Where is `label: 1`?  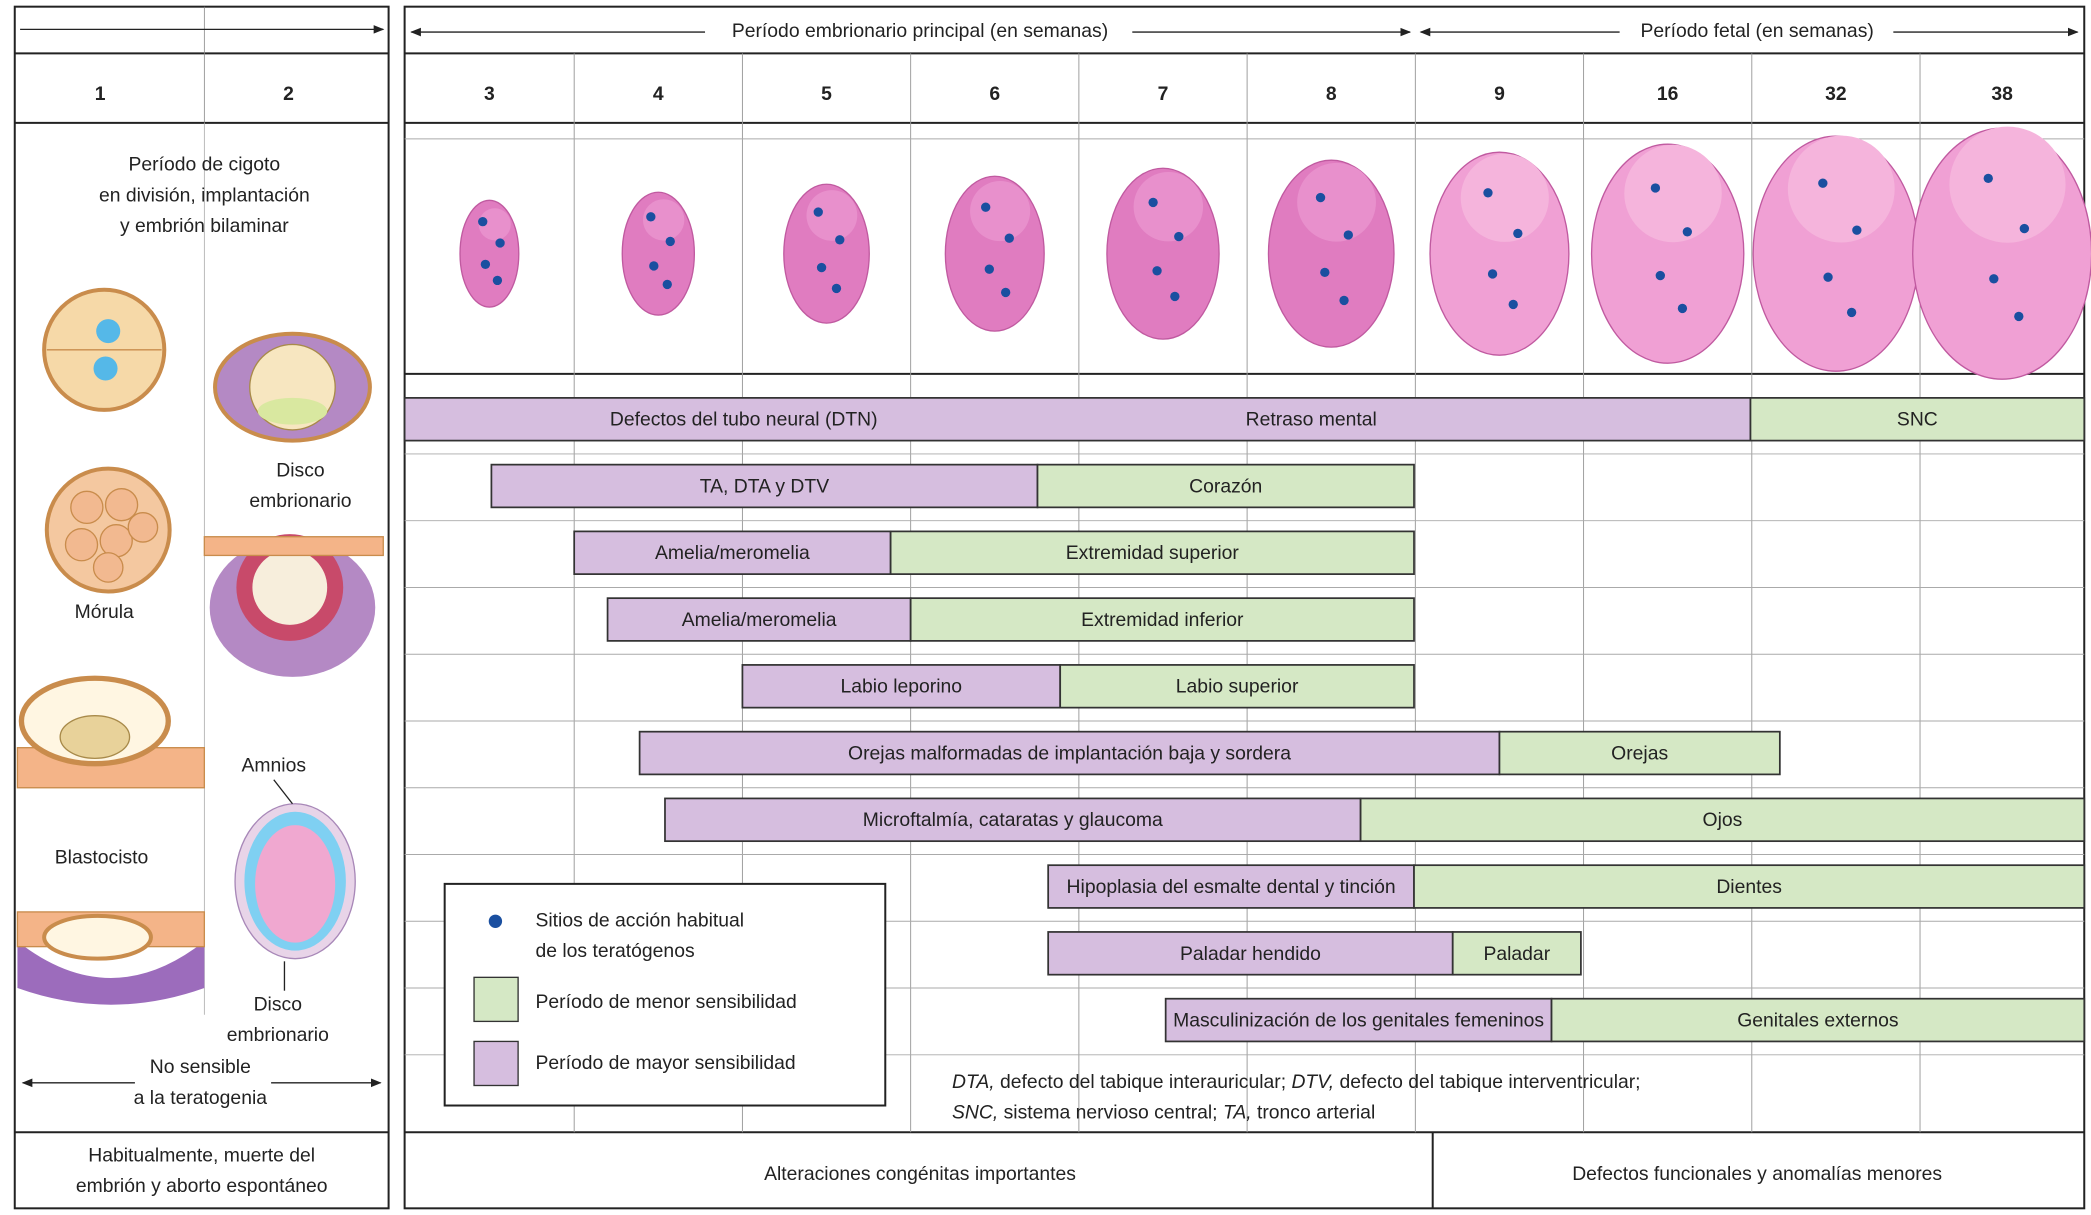 label: 1 is located at coordinates (100, 94).